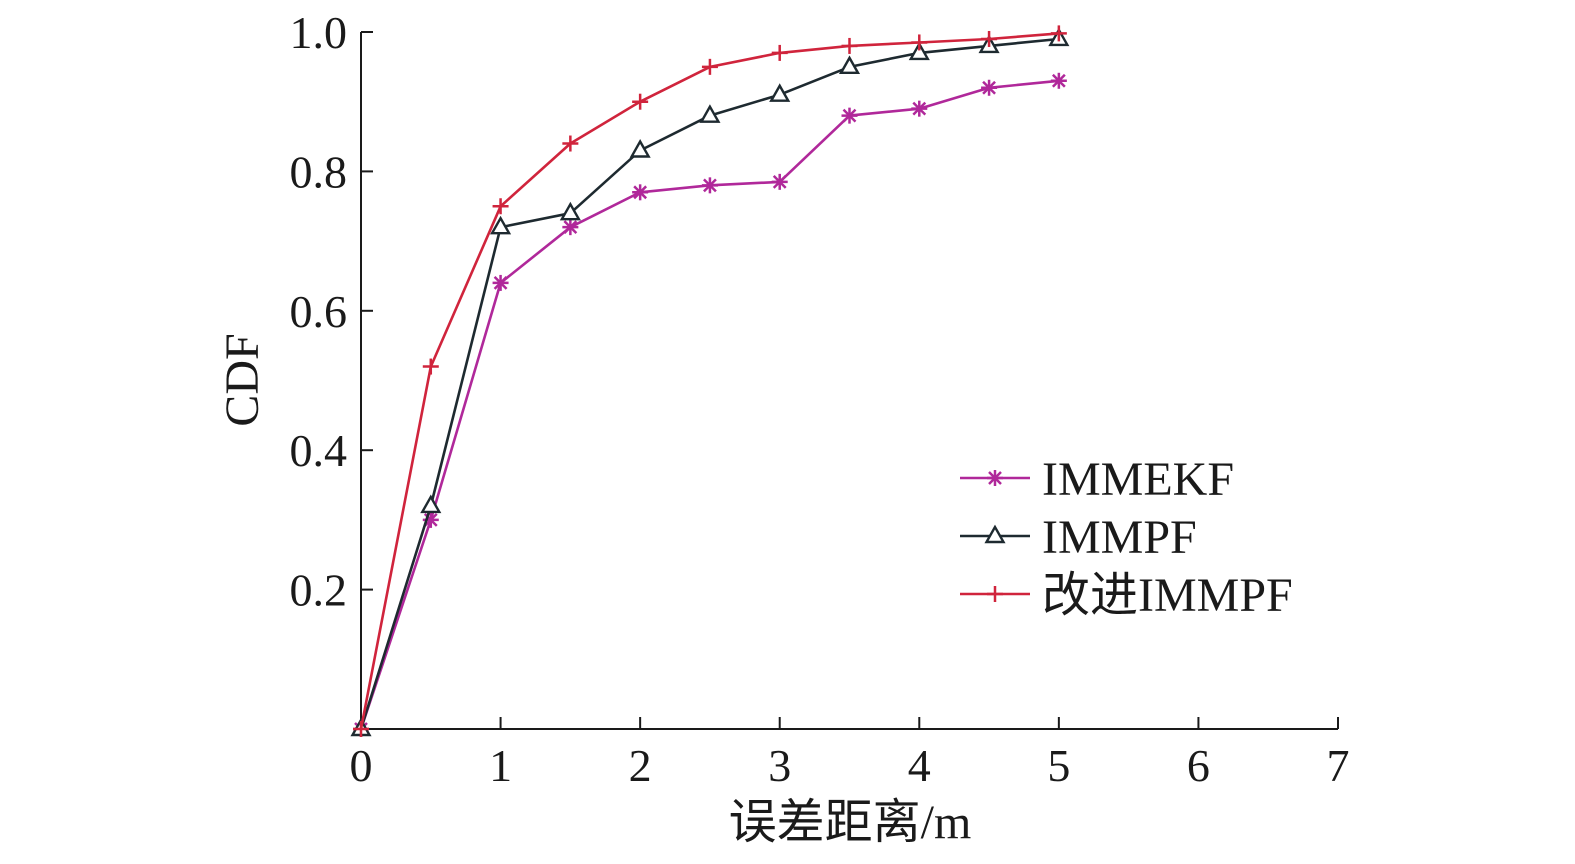  I want to click on x-tick-label: 7, so click(1338, 765).